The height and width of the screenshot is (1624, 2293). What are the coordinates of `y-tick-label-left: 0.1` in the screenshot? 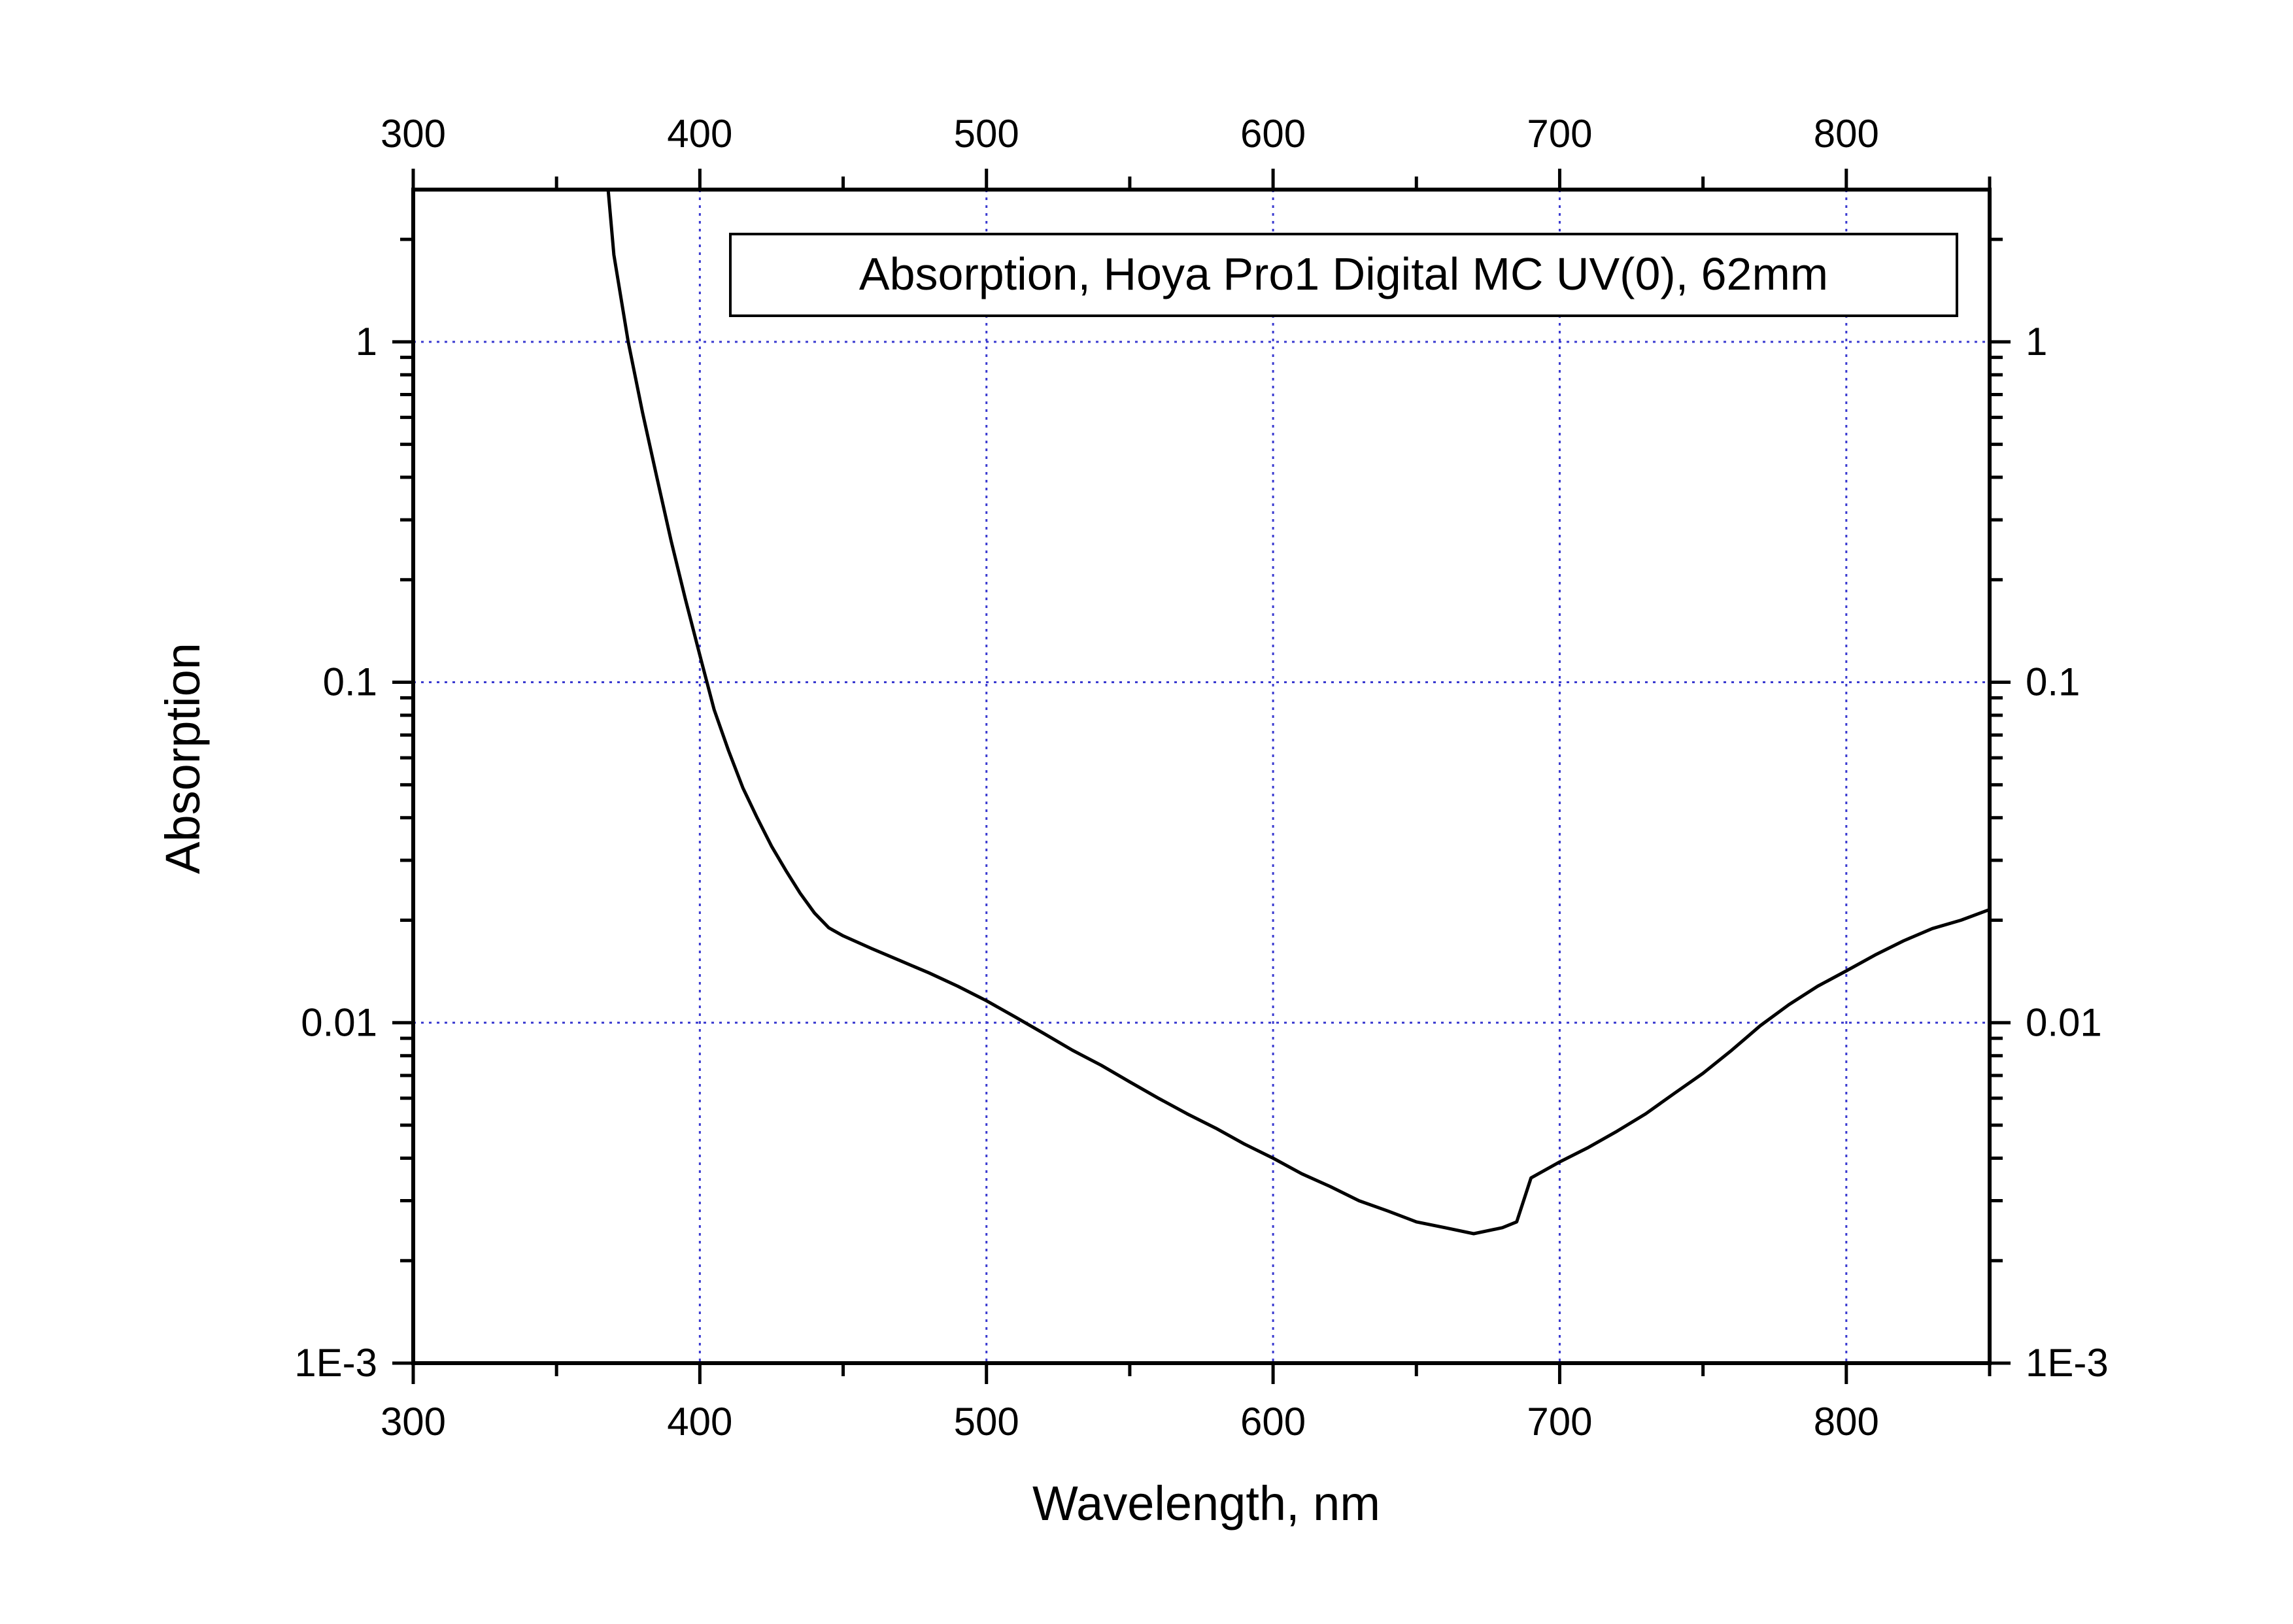 It's located at (350, 682).